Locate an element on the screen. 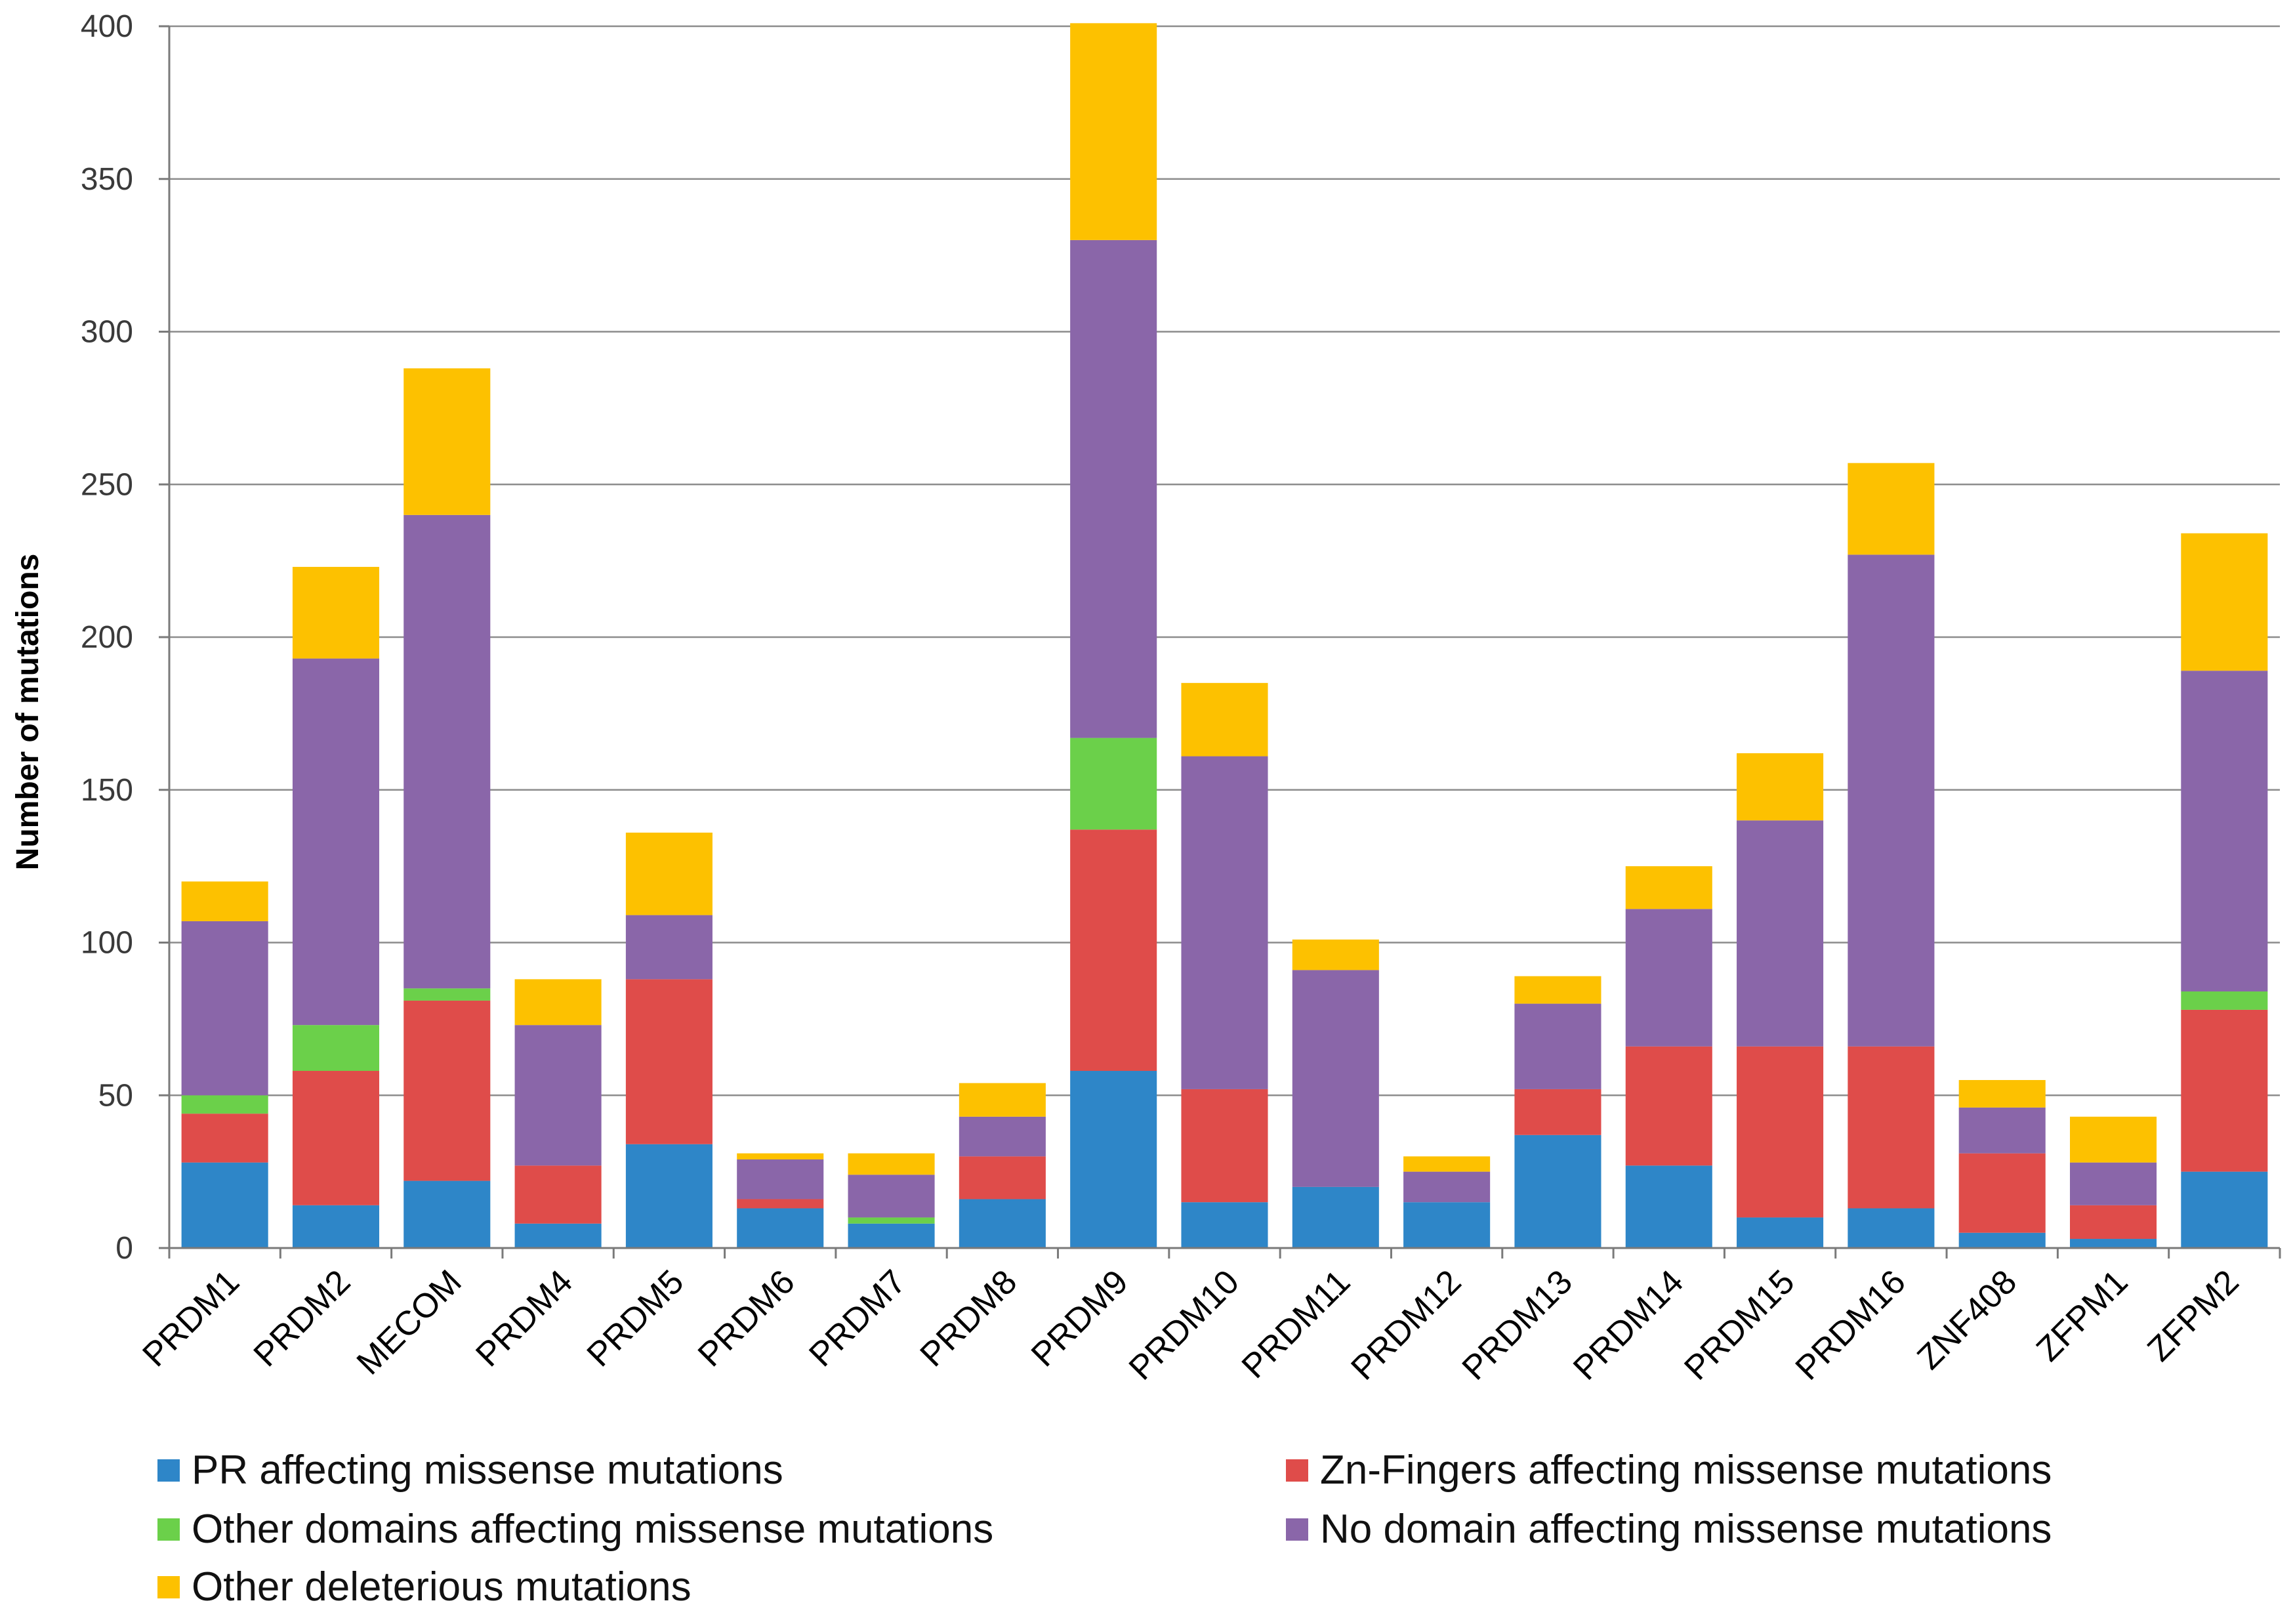  y-tick-label: 150 is located at coordinates (107, 791).